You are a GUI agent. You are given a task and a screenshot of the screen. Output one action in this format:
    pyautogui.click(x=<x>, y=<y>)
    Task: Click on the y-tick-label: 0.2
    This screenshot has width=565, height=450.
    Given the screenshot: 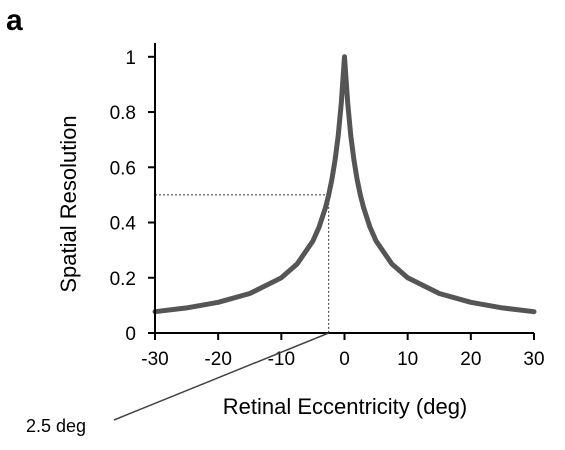 What is the action you would take?
    pyautogui.click(x=123, y=279)
    